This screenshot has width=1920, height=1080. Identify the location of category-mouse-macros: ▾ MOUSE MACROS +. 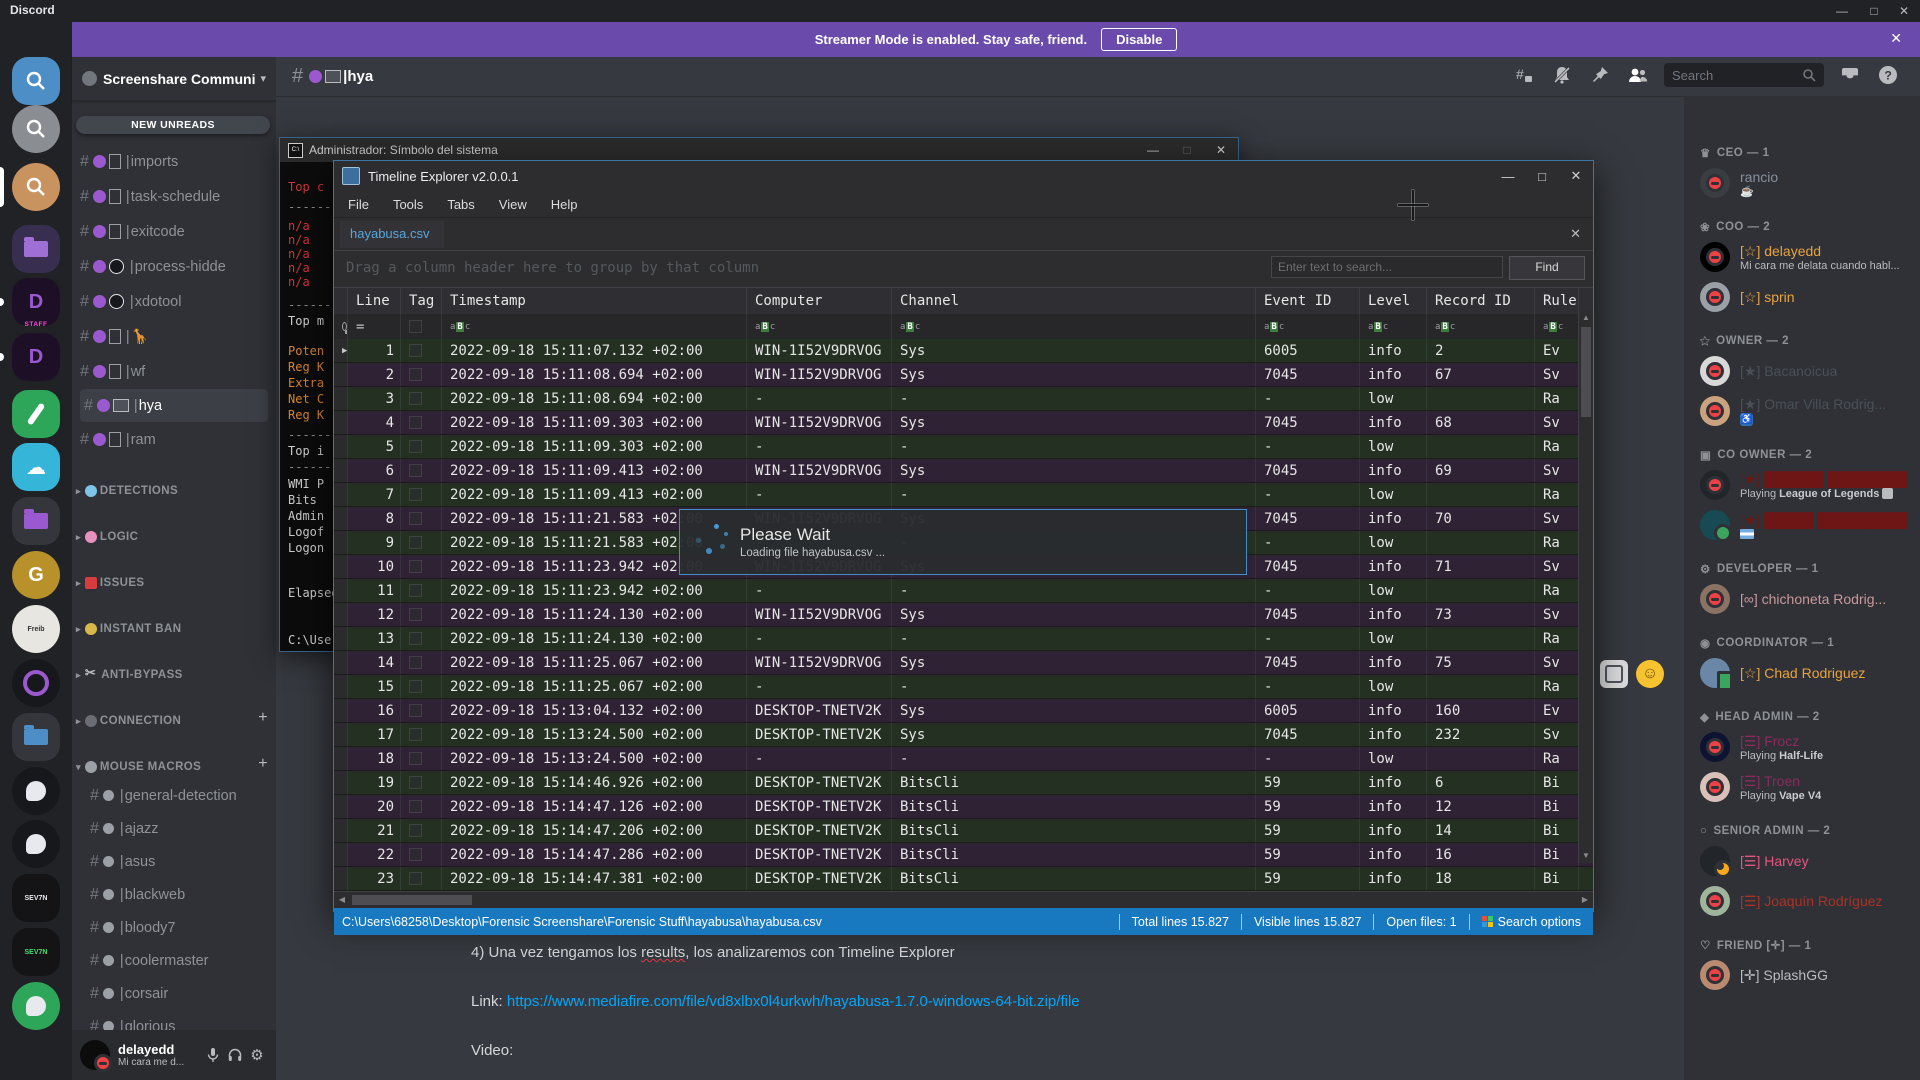
(174, 756).